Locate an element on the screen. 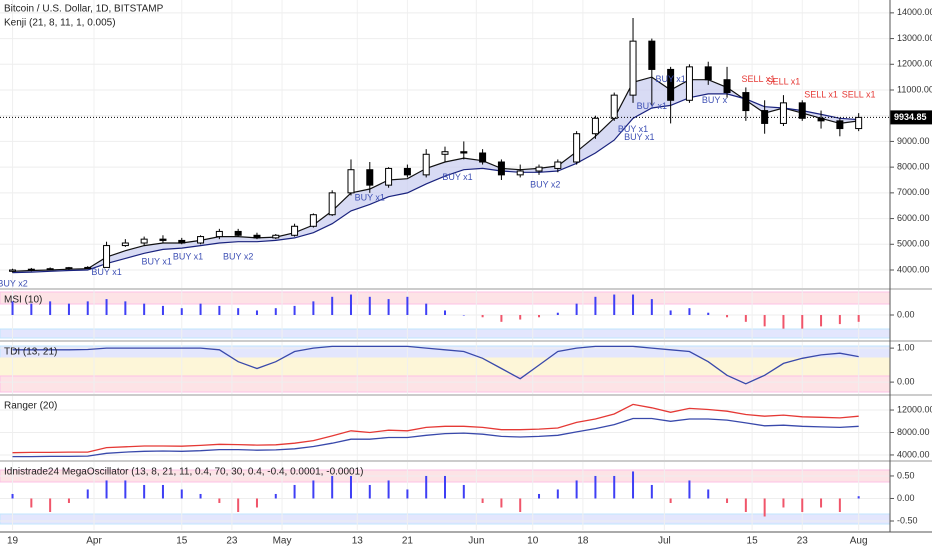  x-tick-label: May is located at coordinates (282, 541).